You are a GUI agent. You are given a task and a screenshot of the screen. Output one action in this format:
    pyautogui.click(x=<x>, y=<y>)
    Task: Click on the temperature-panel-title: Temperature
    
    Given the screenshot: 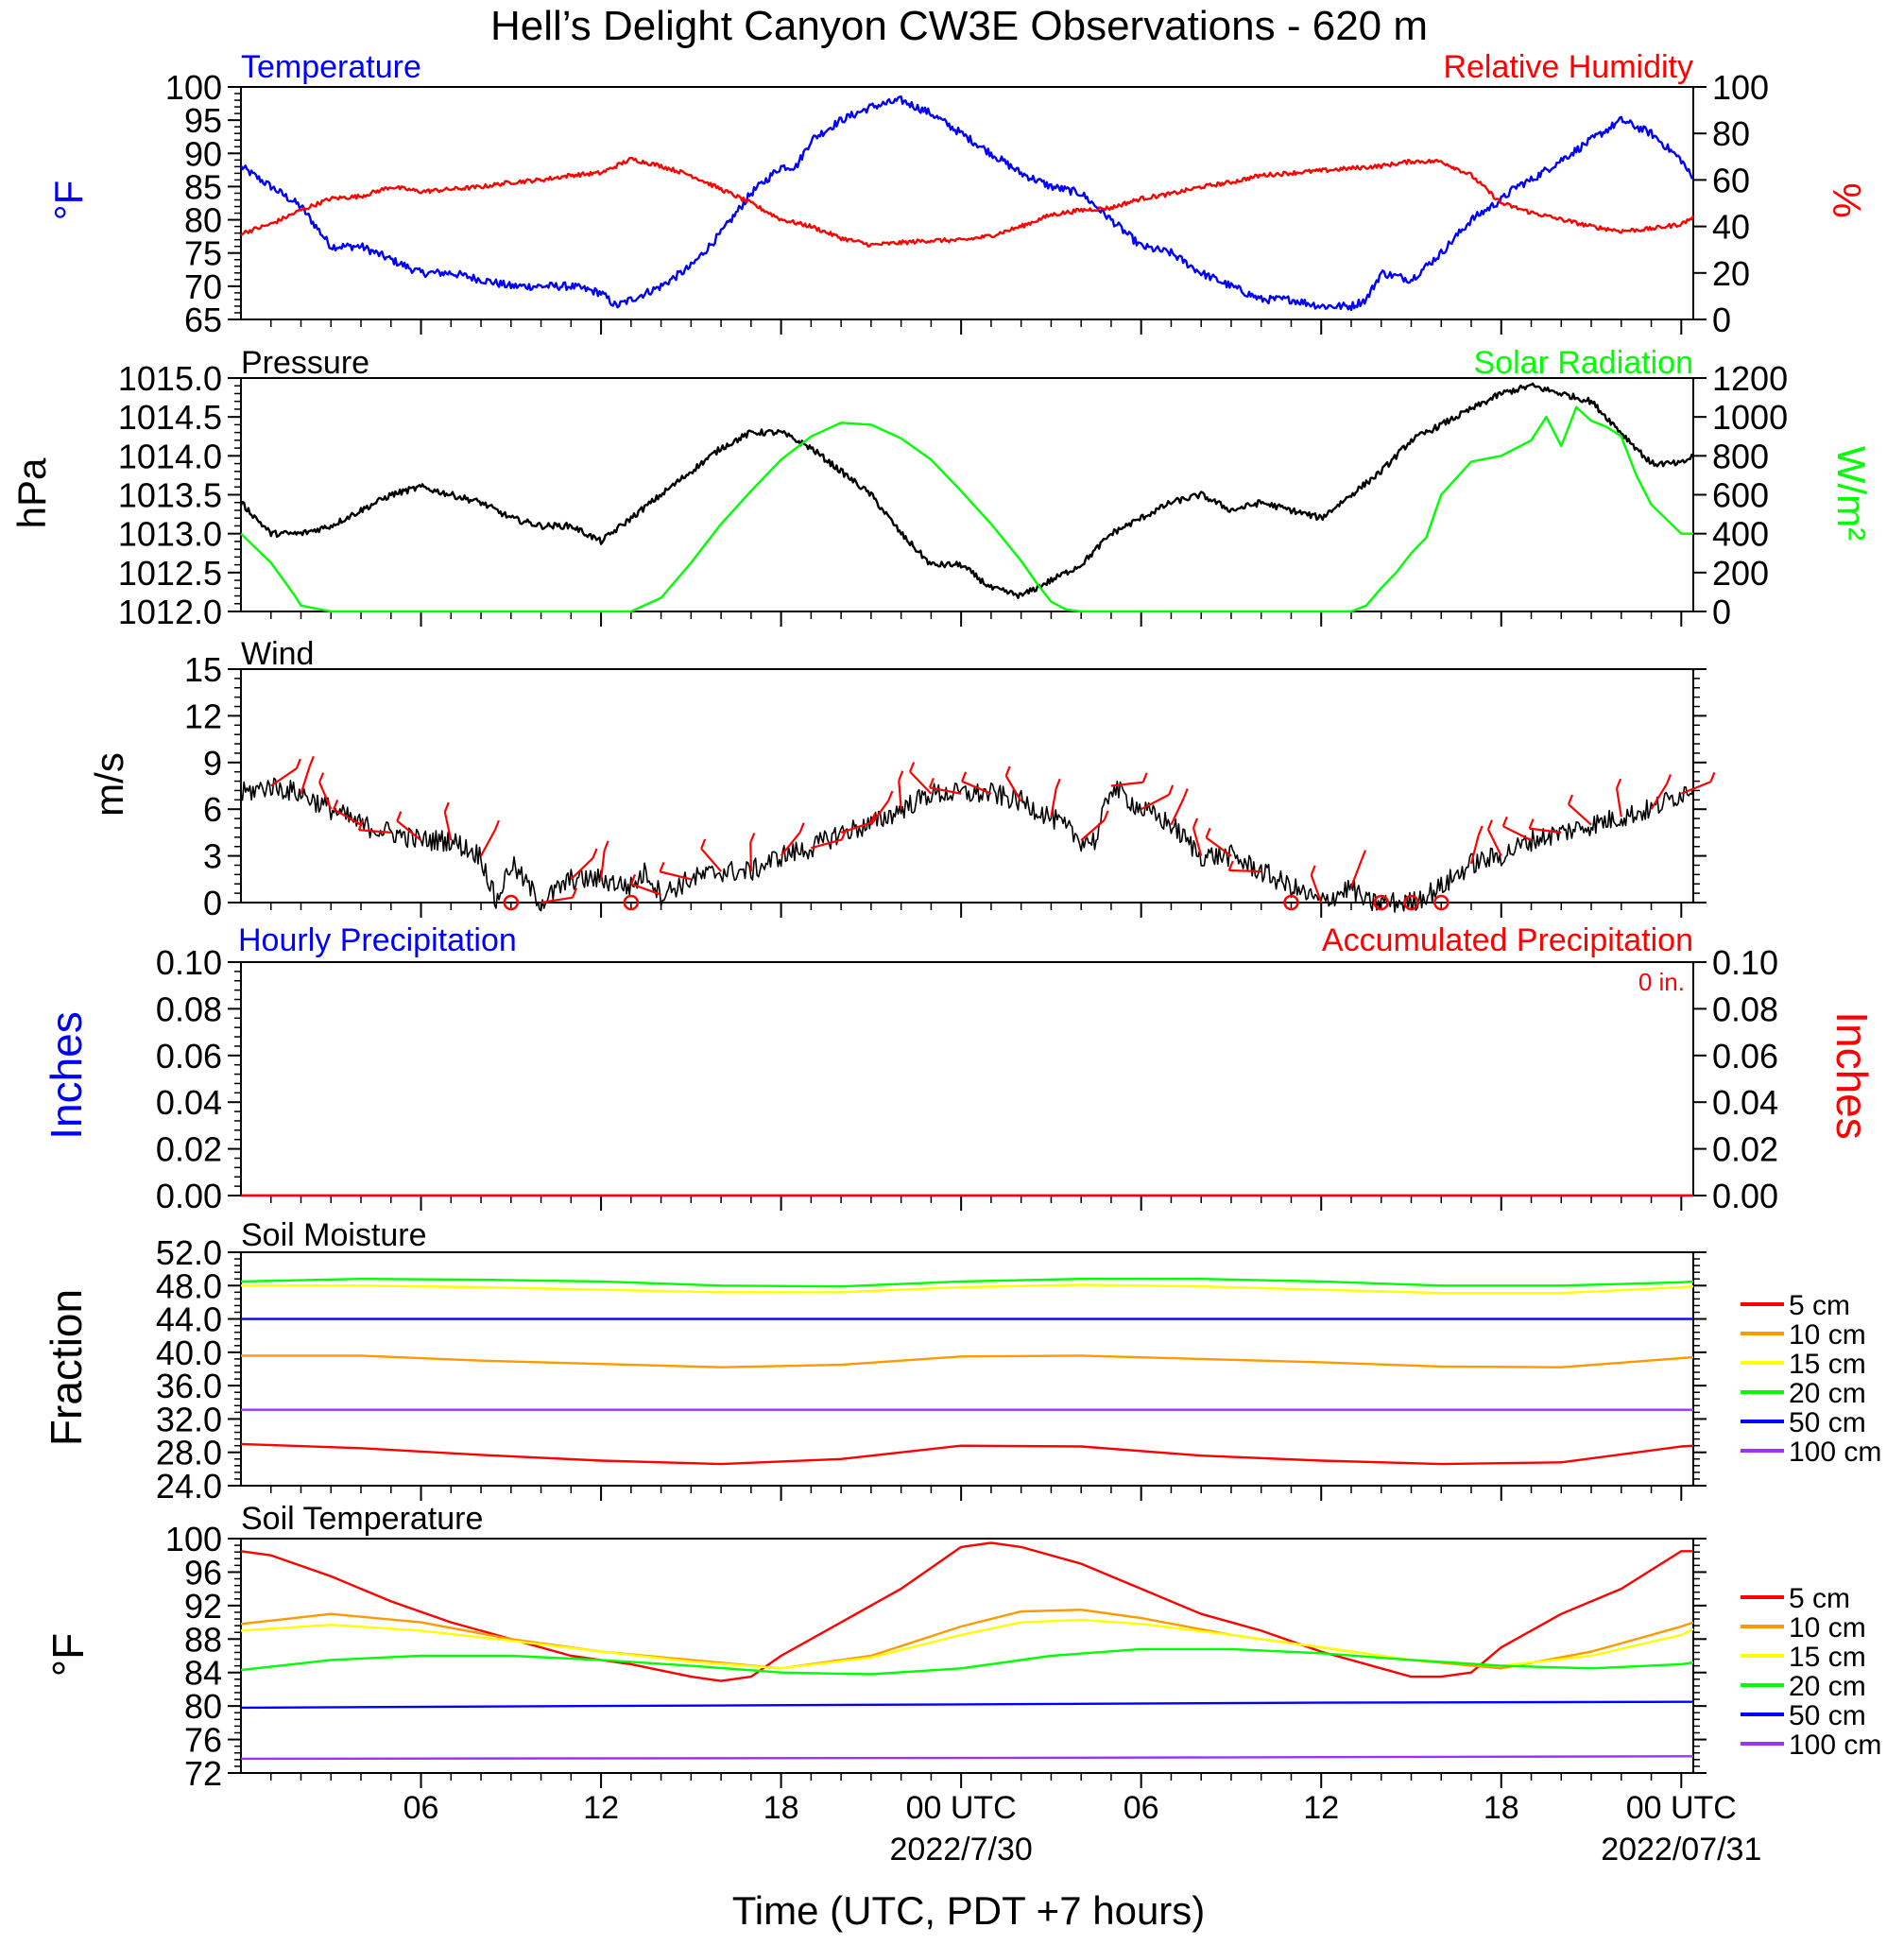 What is the action you would take?
    pyautogui.click(x=331, y=67)
    